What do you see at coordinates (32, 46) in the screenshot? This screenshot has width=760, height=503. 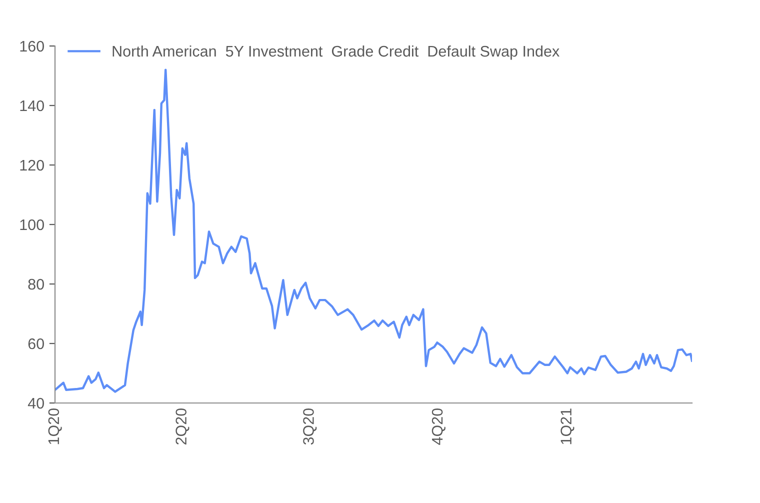 I see `y-tick-label: 160` at bounding box center [32, 46].